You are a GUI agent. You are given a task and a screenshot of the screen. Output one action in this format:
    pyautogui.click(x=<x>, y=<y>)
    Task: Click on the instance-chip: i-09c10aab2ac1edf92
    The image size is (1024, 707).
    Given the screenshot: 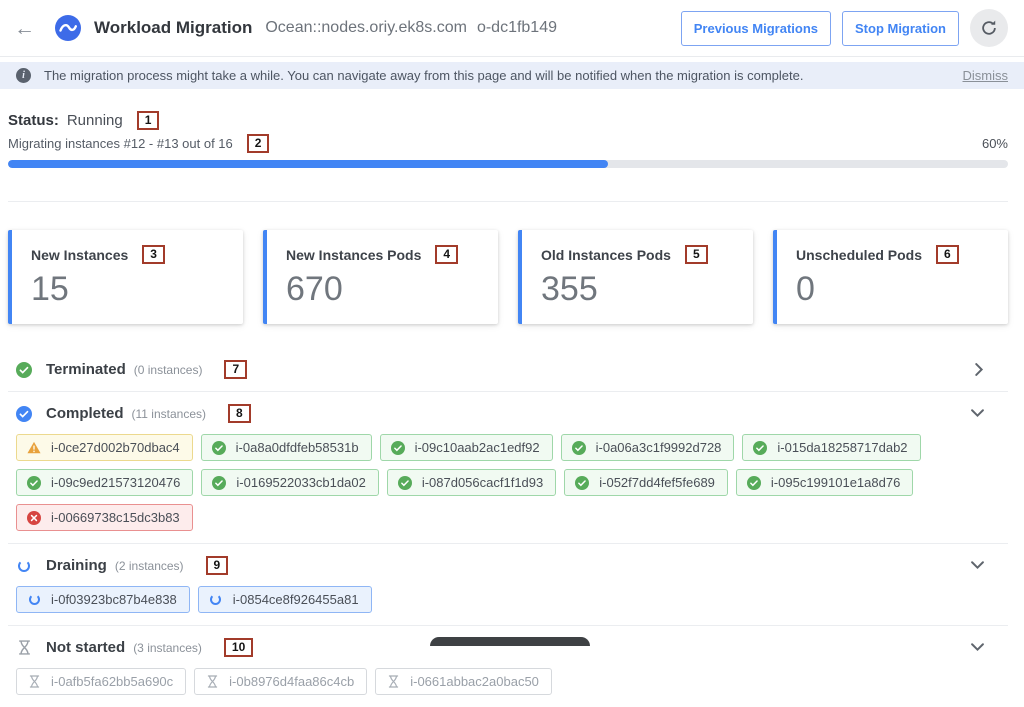 What is the action you would take?
    pyautogui.click(x=466, y=448)
    